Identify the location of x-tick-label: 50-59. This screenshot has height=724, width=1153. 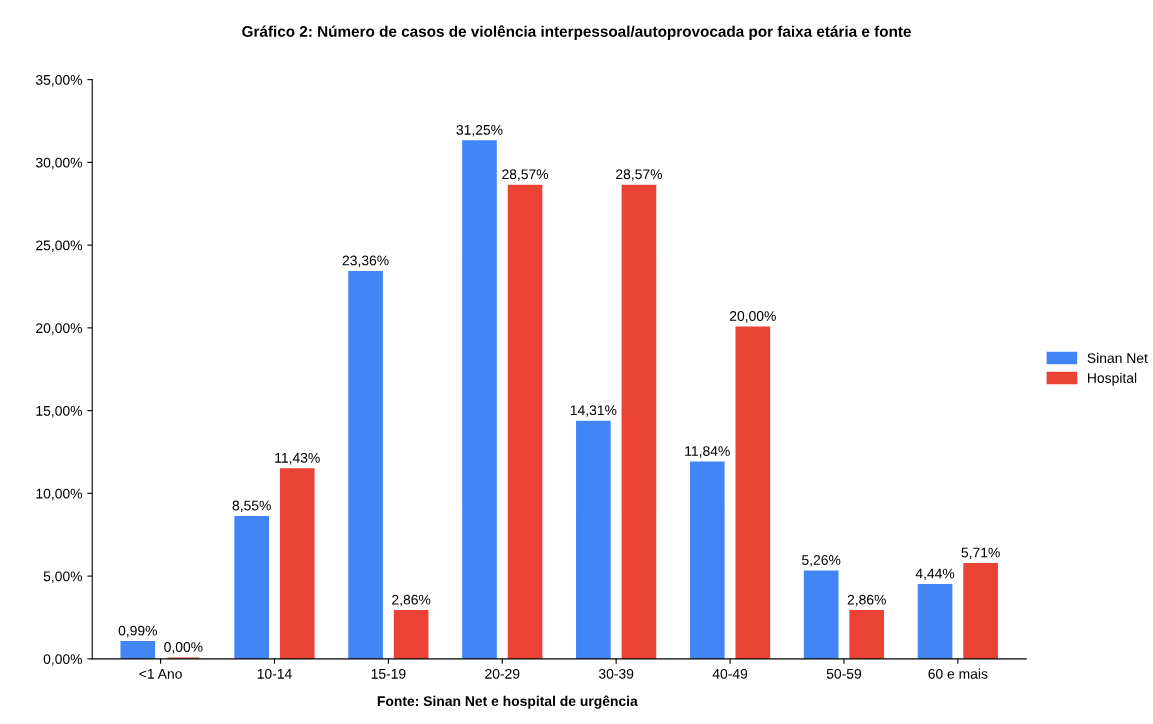
(844, 673).